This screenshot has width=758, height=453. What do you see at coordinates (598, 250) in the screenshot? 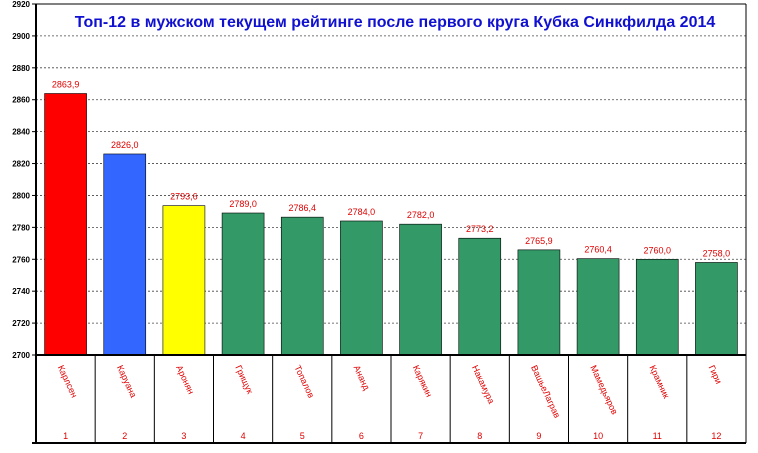
I see `data-label: 2760,4` at bounding box center [598, 250].